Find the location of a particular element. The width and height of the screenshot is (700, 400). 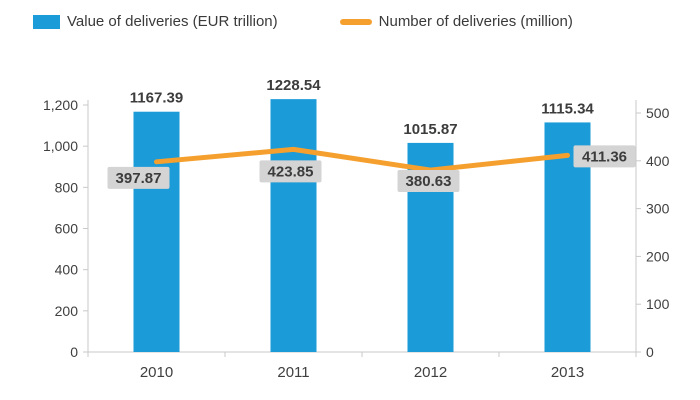

line-value-label: 380.63 is located at coordinates (429, 181).